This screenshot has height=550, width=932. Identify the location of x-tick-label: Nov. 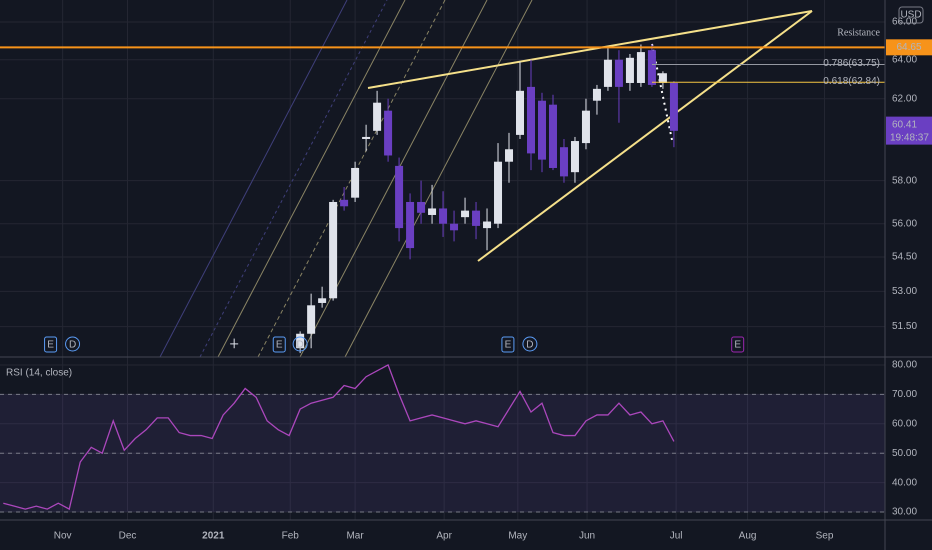
(63, 536).